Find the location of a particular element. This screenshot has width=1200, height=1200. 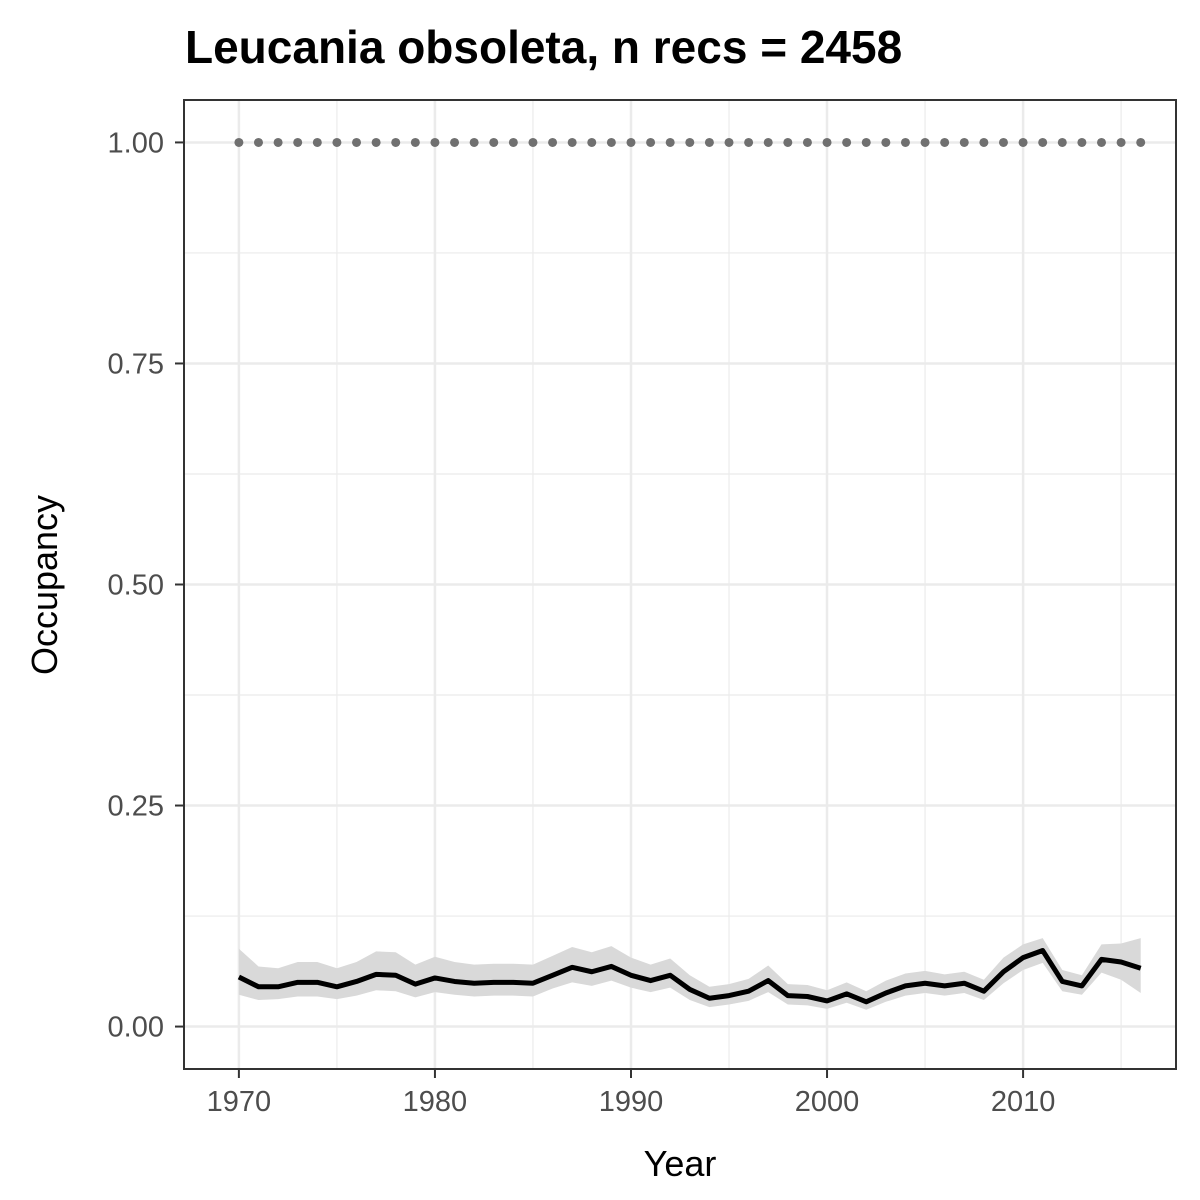

occupancy-line is located at coordinates (689, 976).